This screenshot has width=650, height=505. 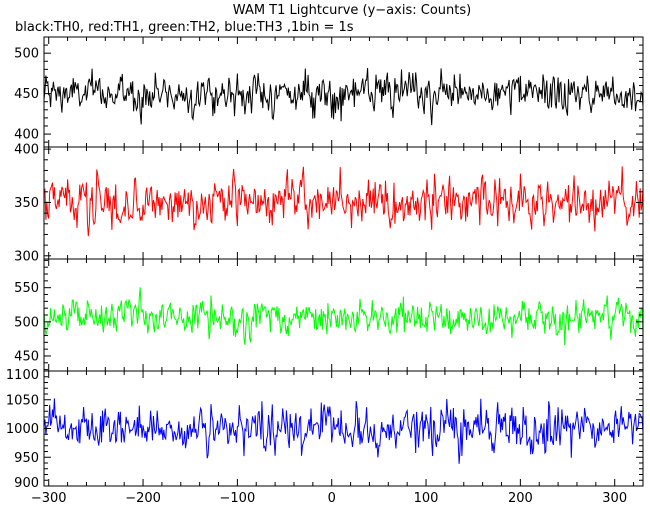 What do you see at coordinates (22, 375) in the screenshot?
I see `y-tick-label: 1100` at bounding box center [22, 375].